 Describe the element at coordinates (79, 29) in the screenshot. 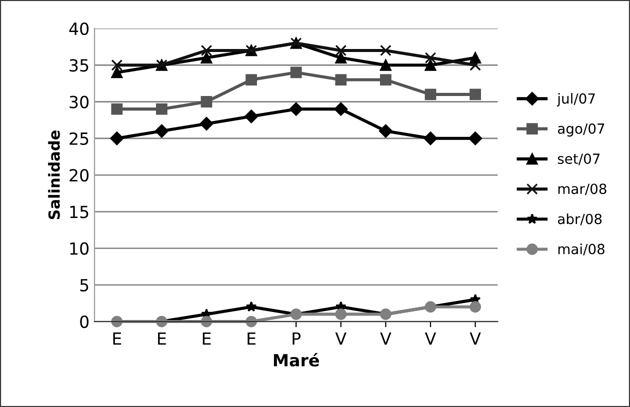

I see `y-tick-label: 40` at that location.